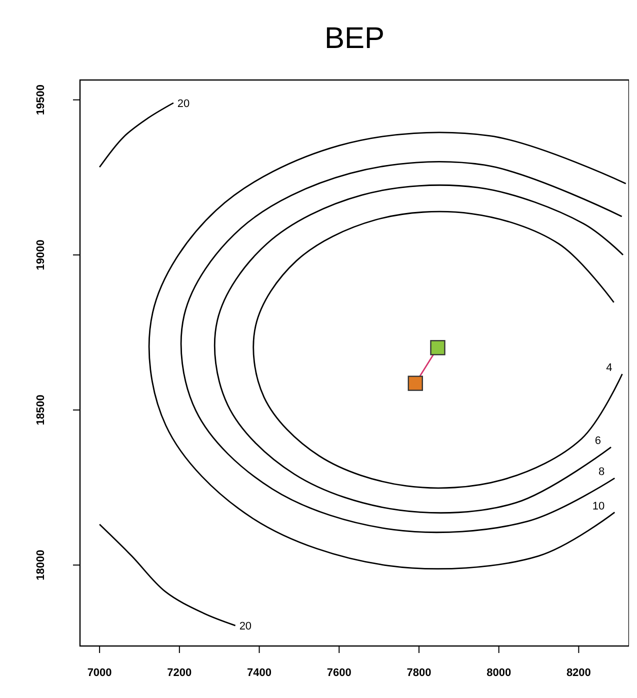 This screenshot has width=637, height=698. What do you see at coordinates (179, 673) in the screenshot?
I see `x-tick-label: 7200` at bounding box center [179, 673].